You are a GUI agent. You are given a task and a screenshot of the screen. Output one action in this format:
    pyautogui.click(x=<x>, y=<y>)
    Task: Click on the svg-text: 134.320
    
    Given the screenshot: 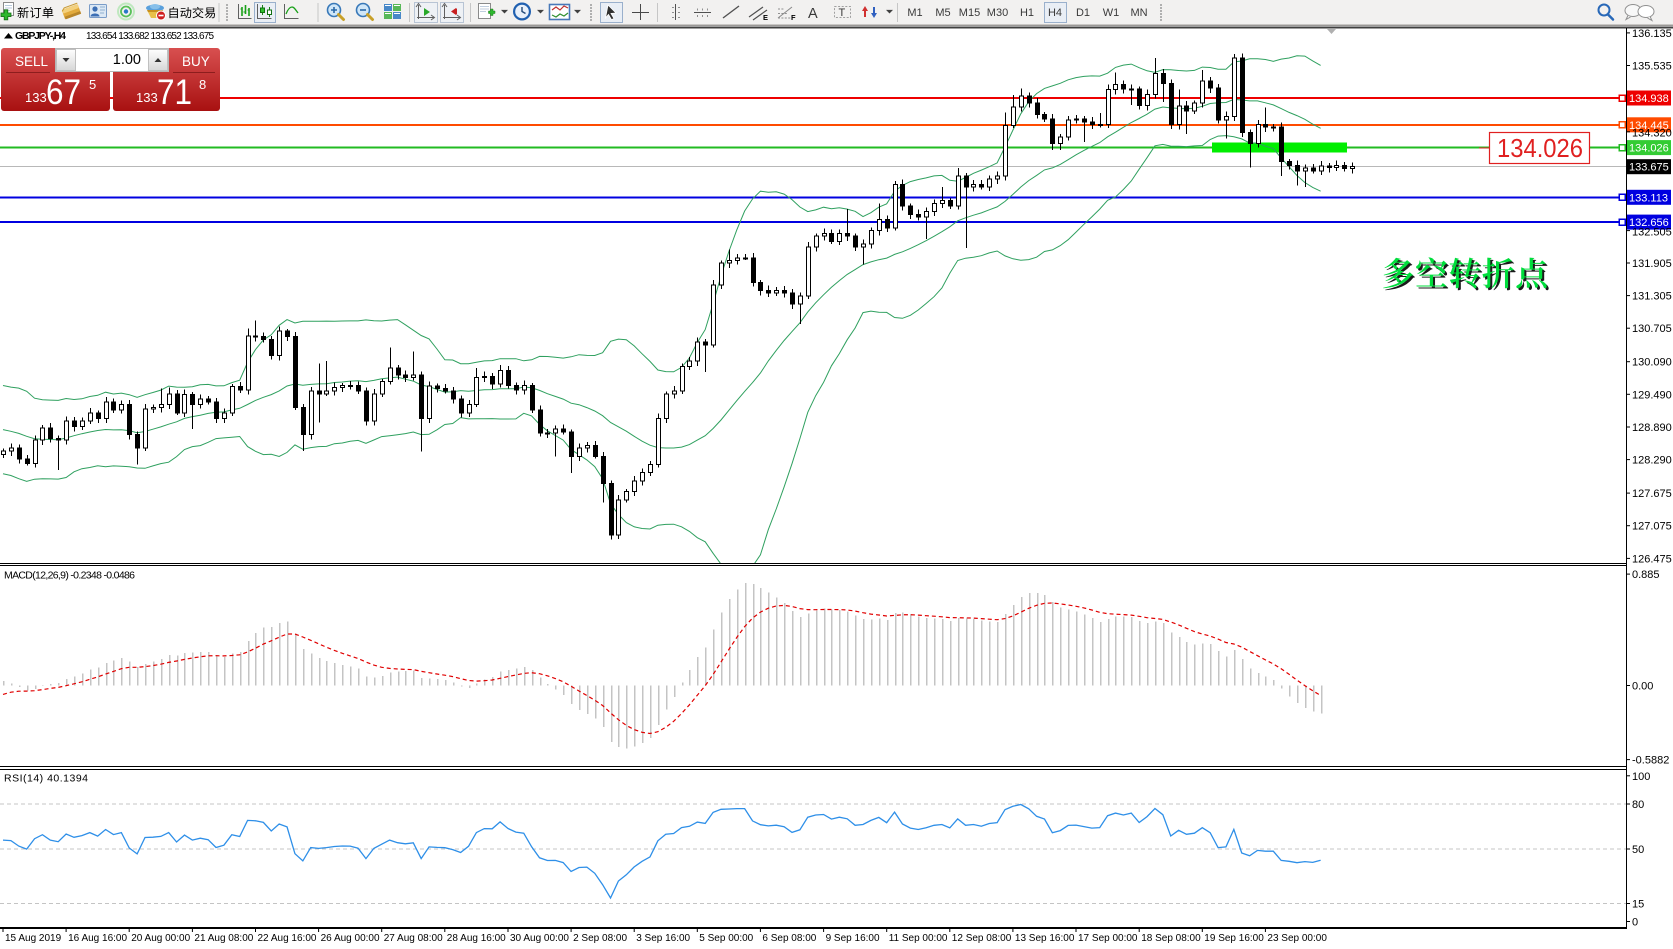 What is the action you would take?
    pyautogui.click(x=1652, y=134)
    